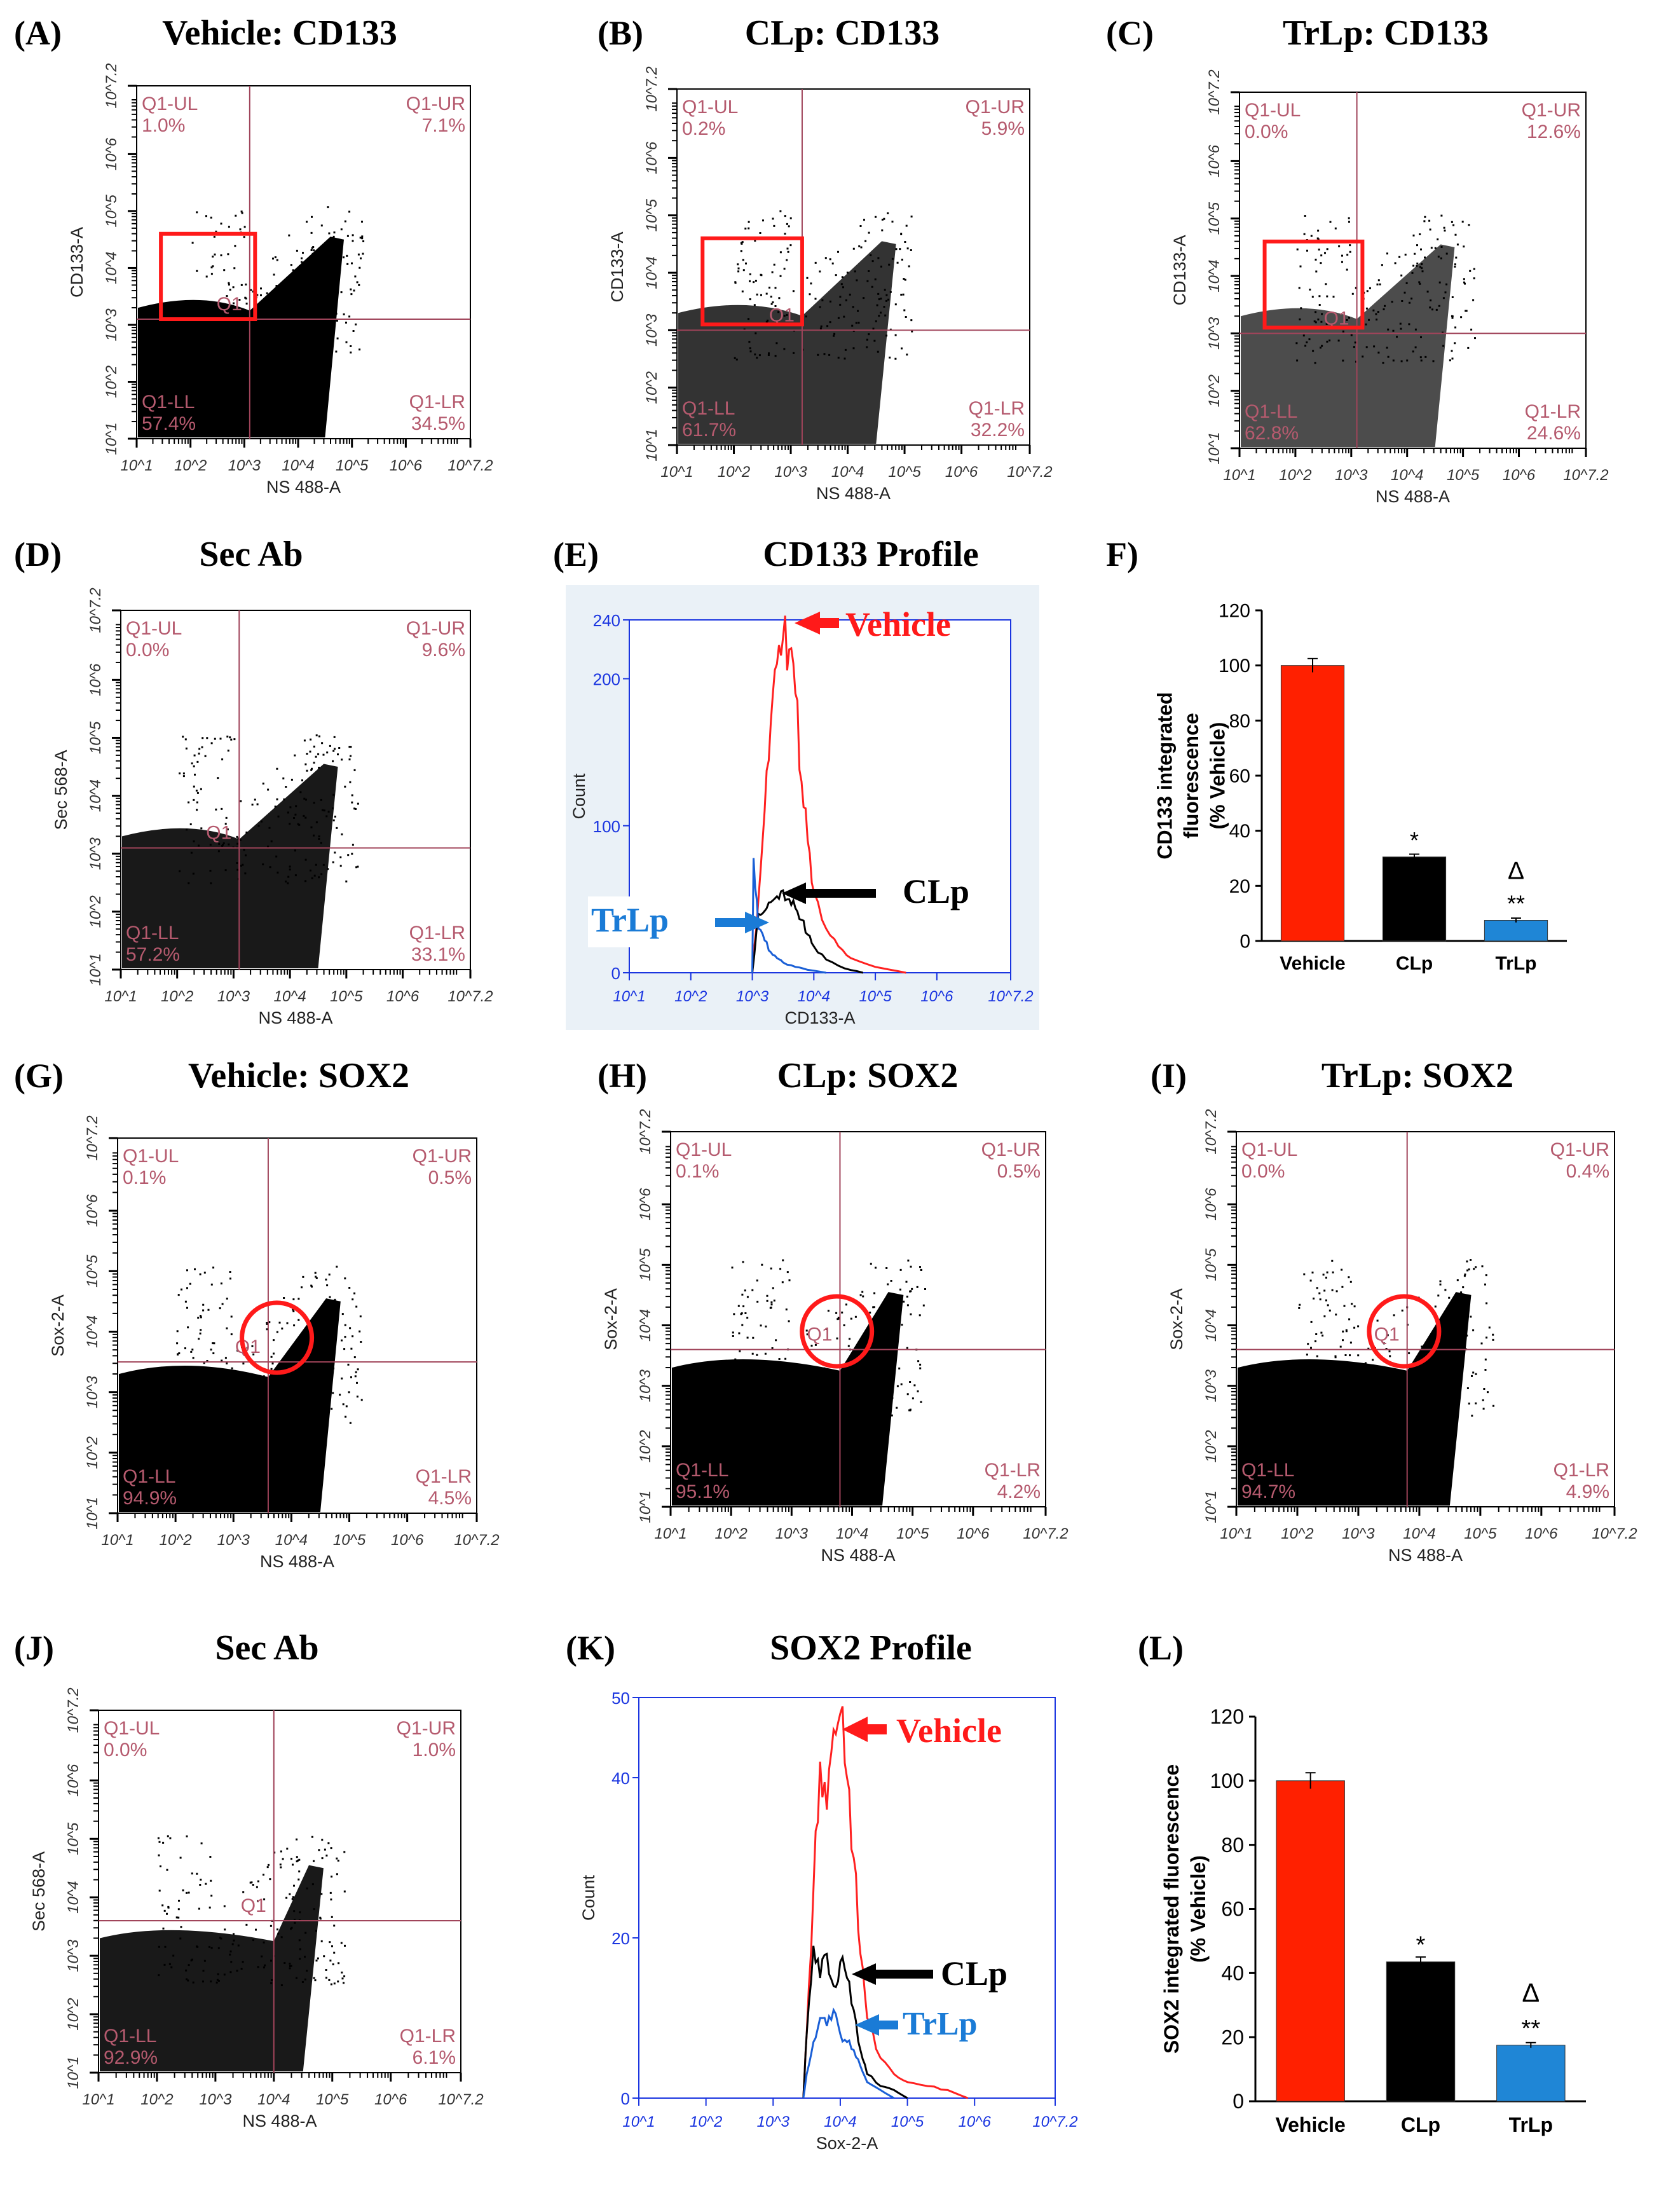 The height and width of the screenshot is (2210, 1680). What do you see at coordinates (61, 790) in the screenshot?
I see `y-axis-label: Sec 568-A` at bounding box center [61, 790].